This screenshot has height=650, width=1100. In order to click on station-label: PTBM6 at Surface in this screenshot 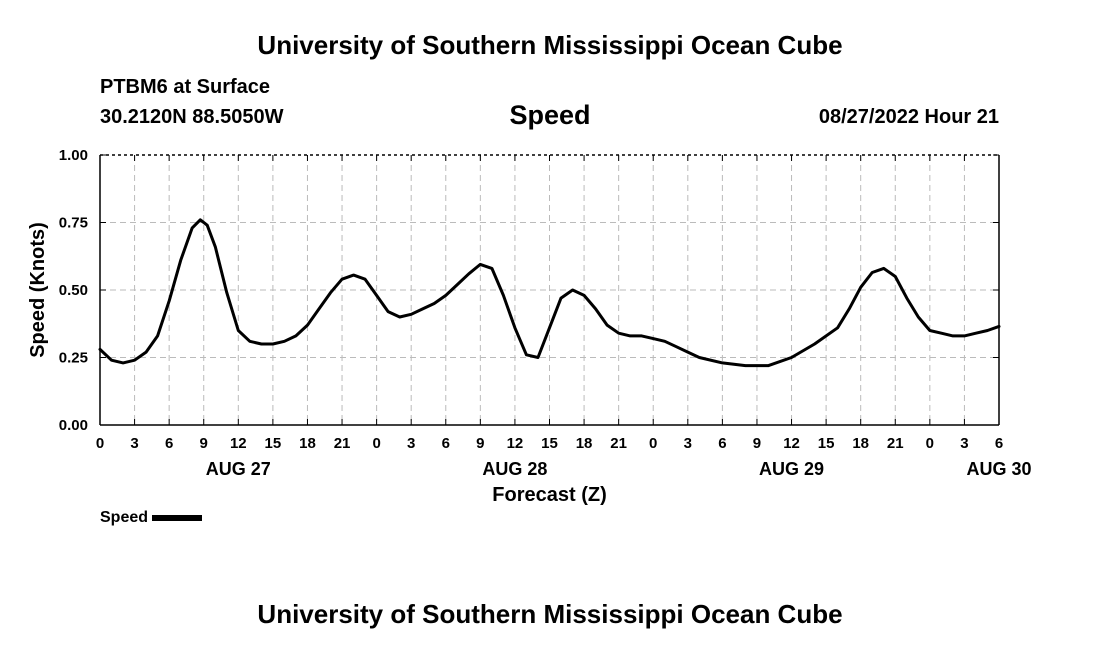, I will do `click(185, 87)`.